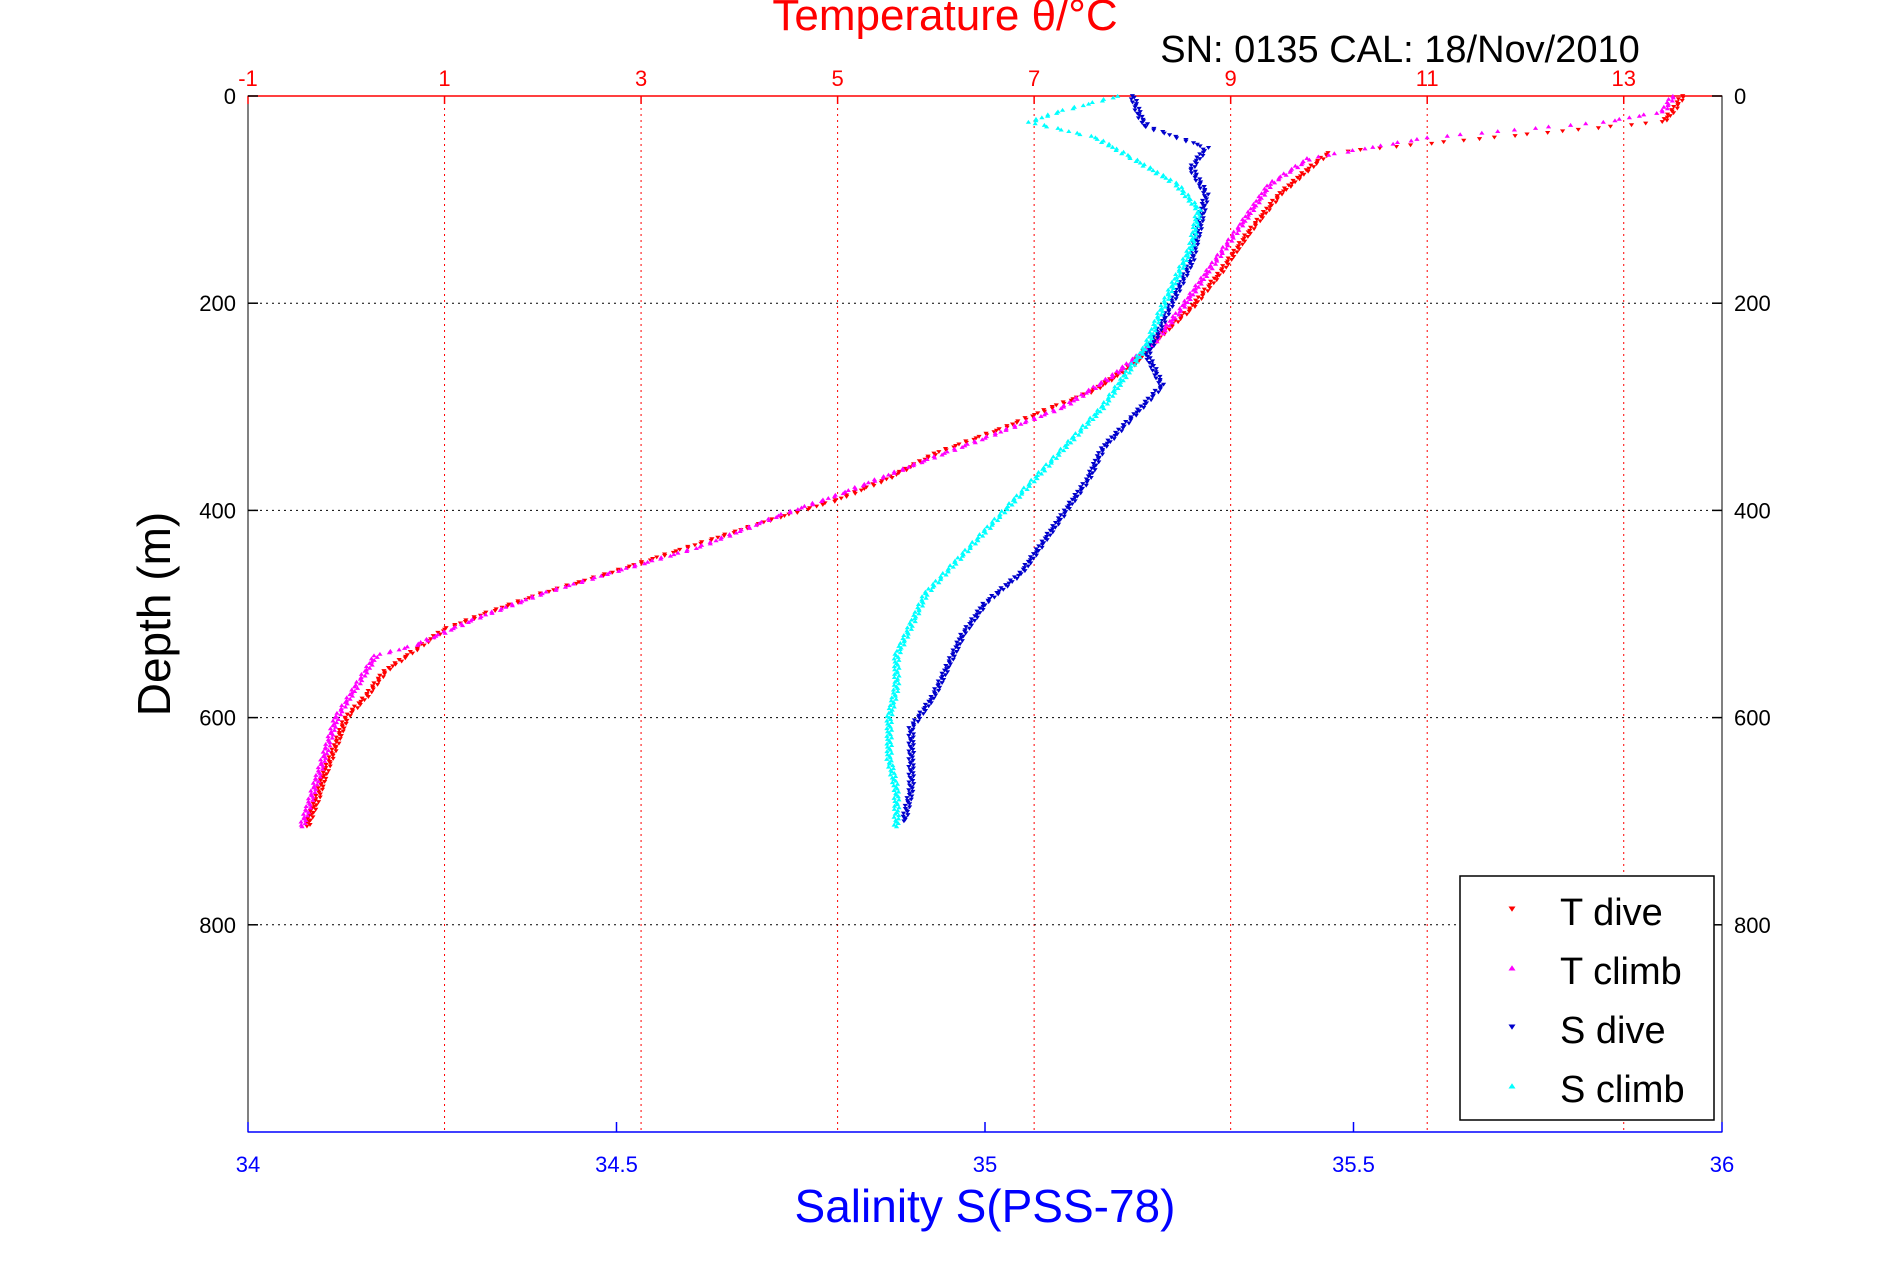 The image size is (1891, 1262). I want to click on salinity-tick-label: 34, so click(248, 1164).